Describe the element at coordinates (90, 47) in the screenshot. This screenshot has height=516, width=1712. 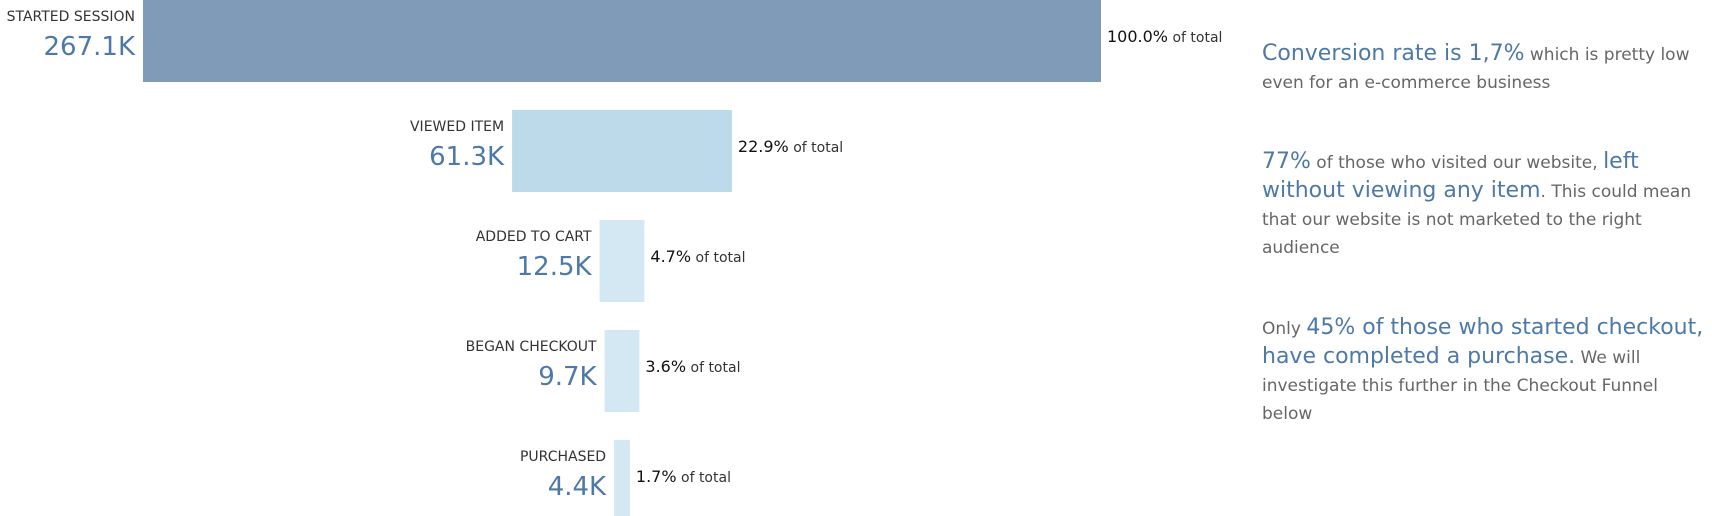
I see `stage-value-label: 267.1K` at that location.